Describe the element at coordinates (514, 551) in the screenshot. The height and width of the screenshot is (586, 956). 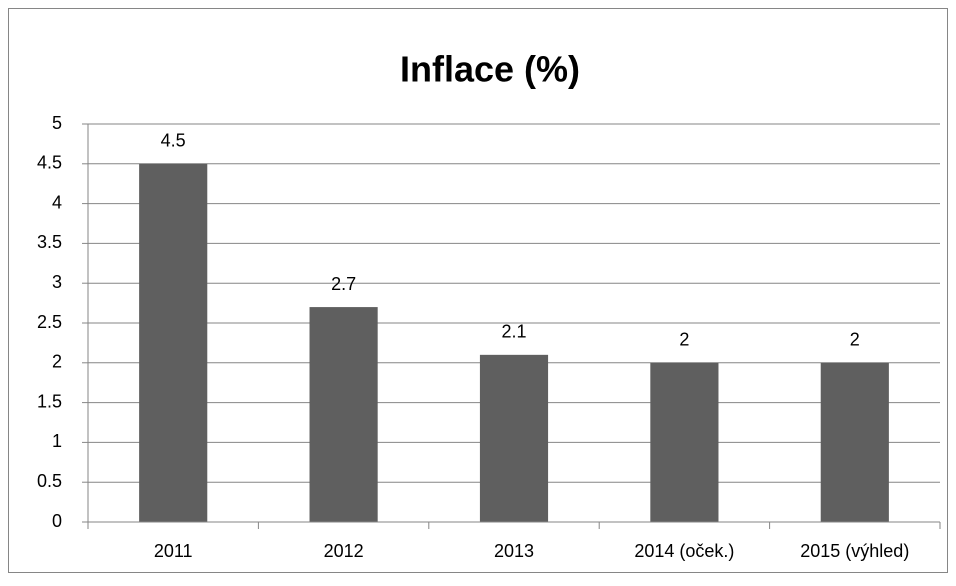
I see `x-tick-label: 2013` at that location.